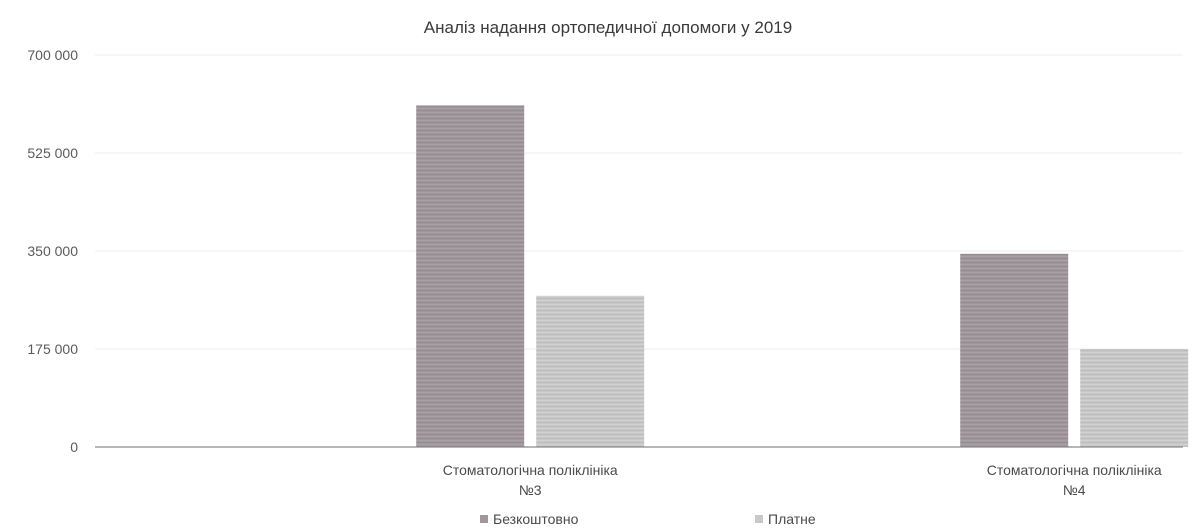 This screenshot has width=1193, height=532. I want to click on y-tick-label: 0, so click(74, 447).